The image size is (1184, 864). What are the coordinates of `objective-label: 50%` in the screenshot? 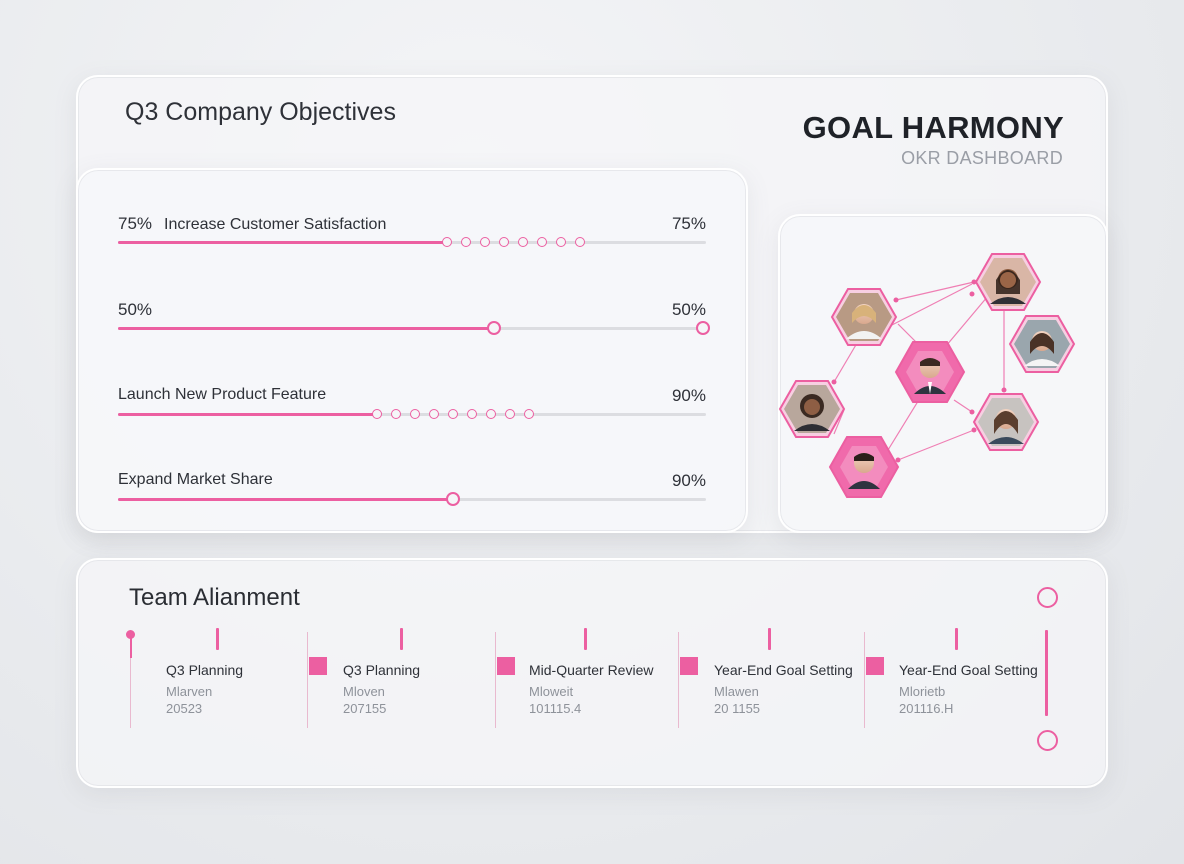 It's located at (141, 310).